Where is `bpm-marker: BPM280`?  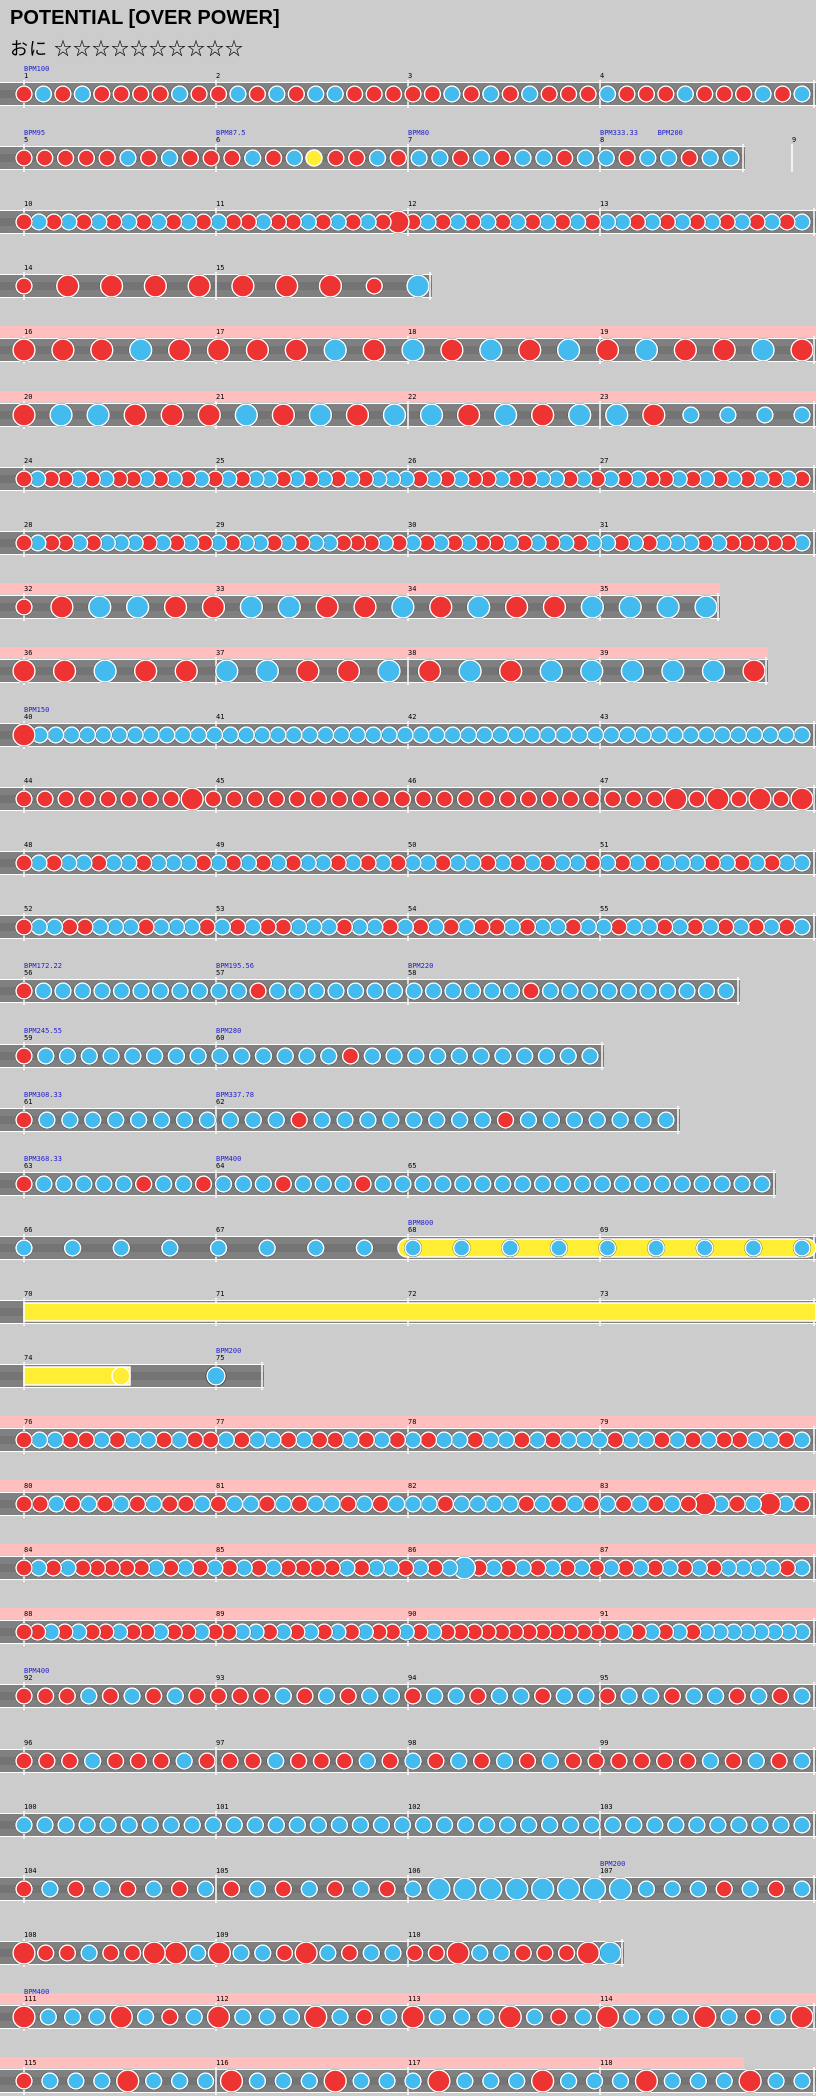 bpm-marker: BPM280 is located at coordinates (228, 1031).